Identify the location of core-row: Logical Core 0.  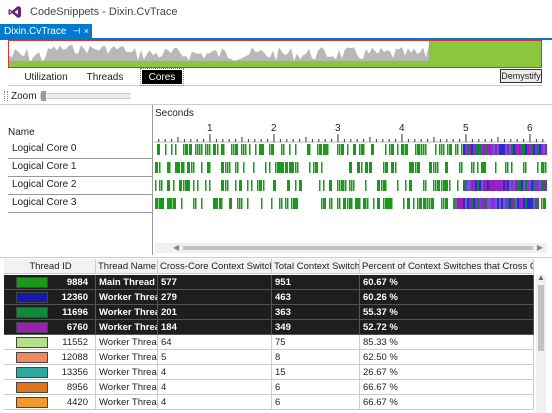
(280, 150).